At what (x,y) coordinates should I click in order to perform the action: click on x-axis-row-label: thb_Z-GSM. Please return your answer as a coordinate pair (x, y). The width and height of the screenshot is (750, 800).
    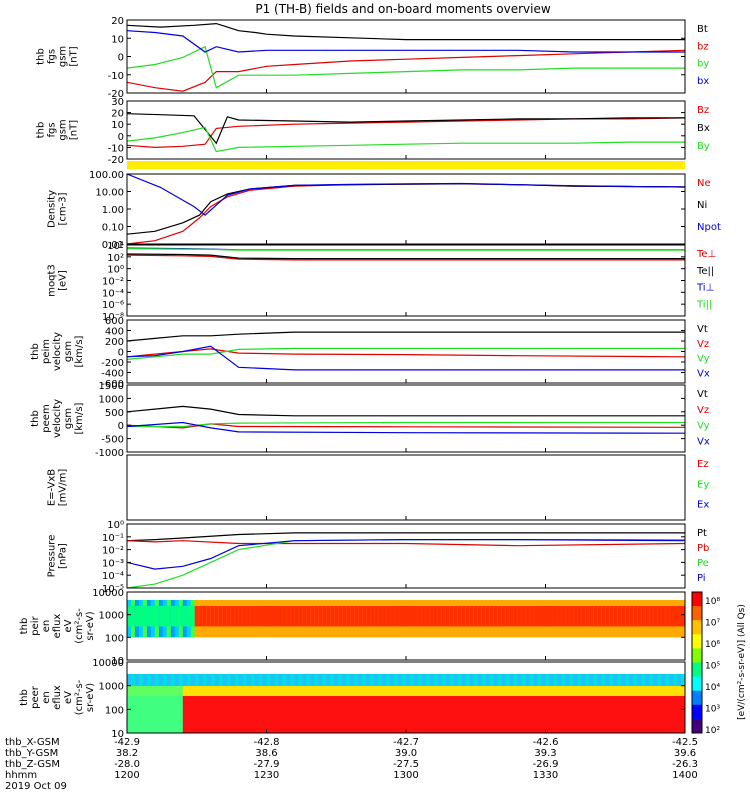
    Looking at the image, I should click on (32, 764).